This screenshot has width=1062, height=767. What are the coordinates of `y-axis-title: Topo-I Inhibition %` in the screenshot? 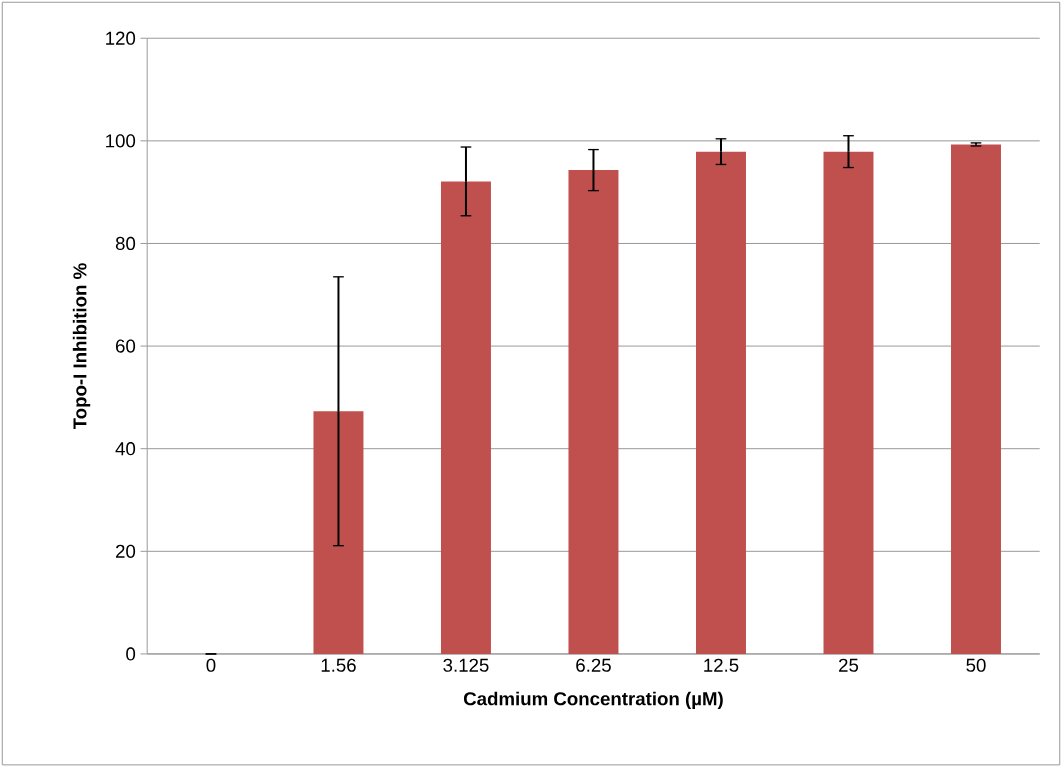 It's located at (81, 346).